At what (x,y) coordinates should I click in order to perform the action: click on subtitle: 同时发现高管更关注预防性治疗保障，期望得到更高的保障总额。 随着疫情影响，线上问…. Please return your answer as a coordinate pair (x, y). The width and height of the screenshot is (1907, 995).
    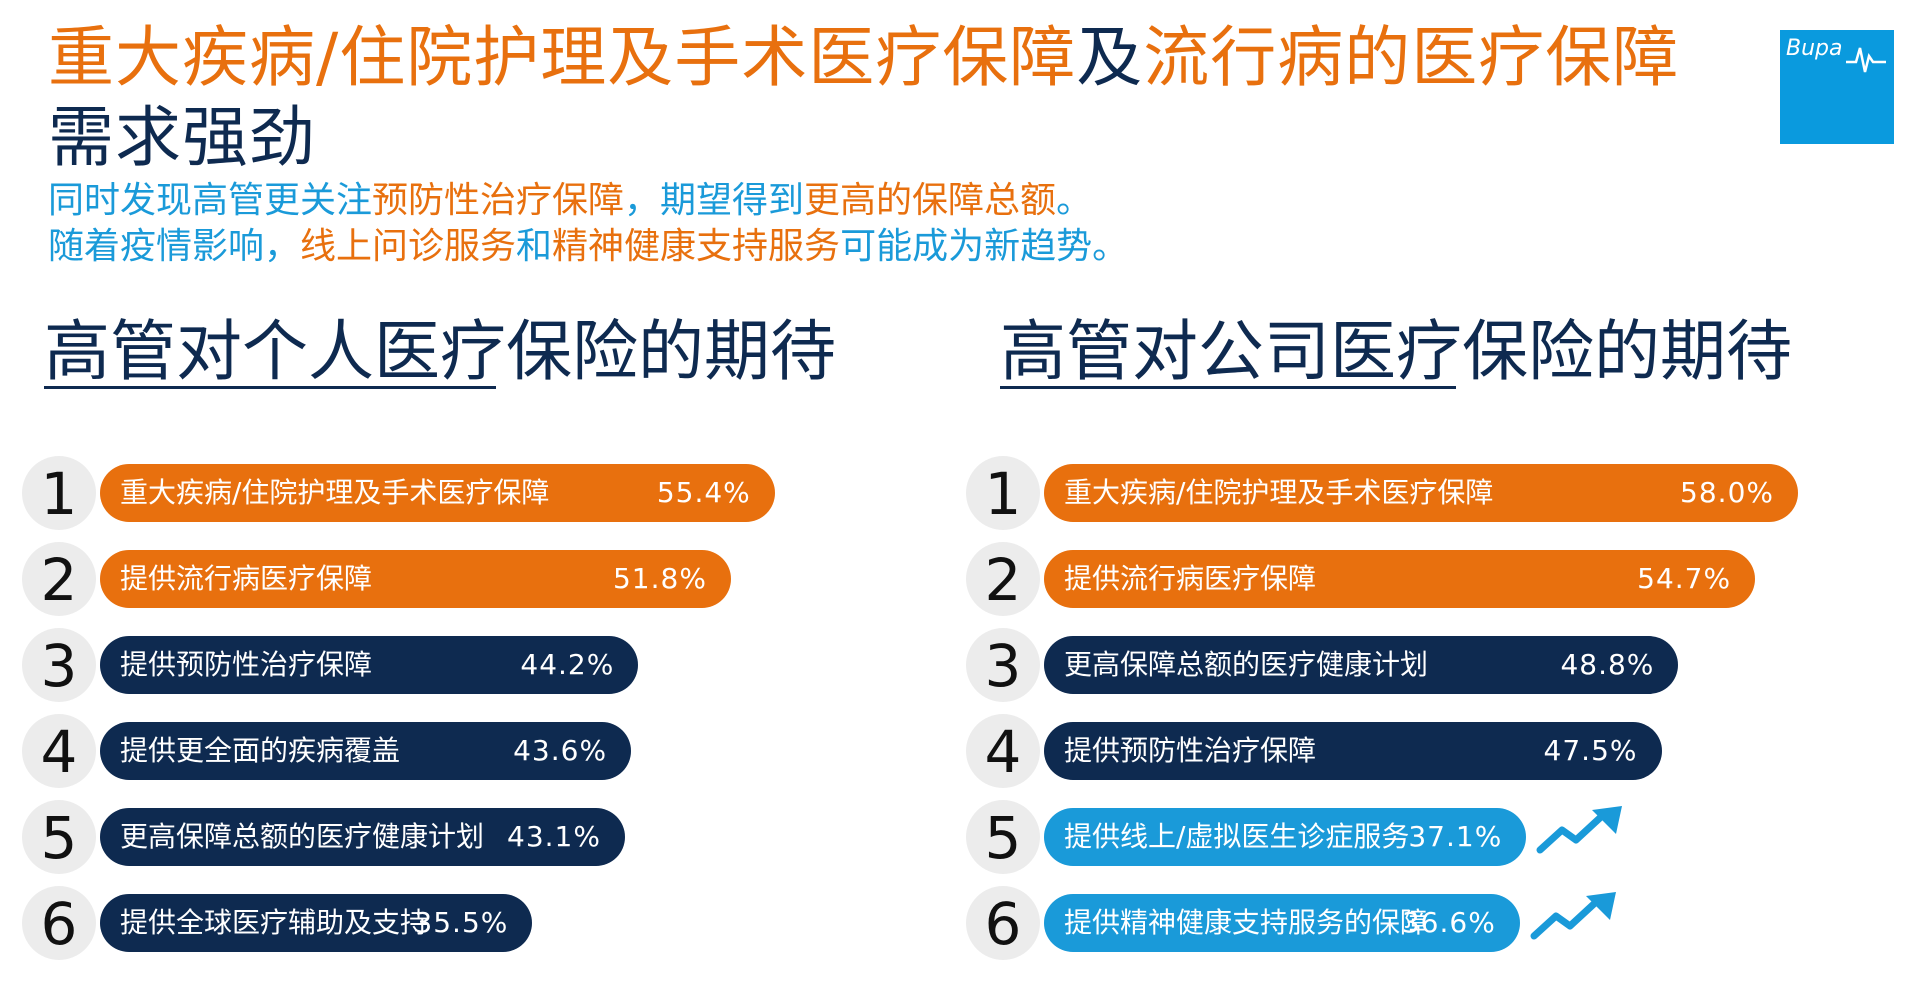
    Looking at the image, I should click on (588, 224).